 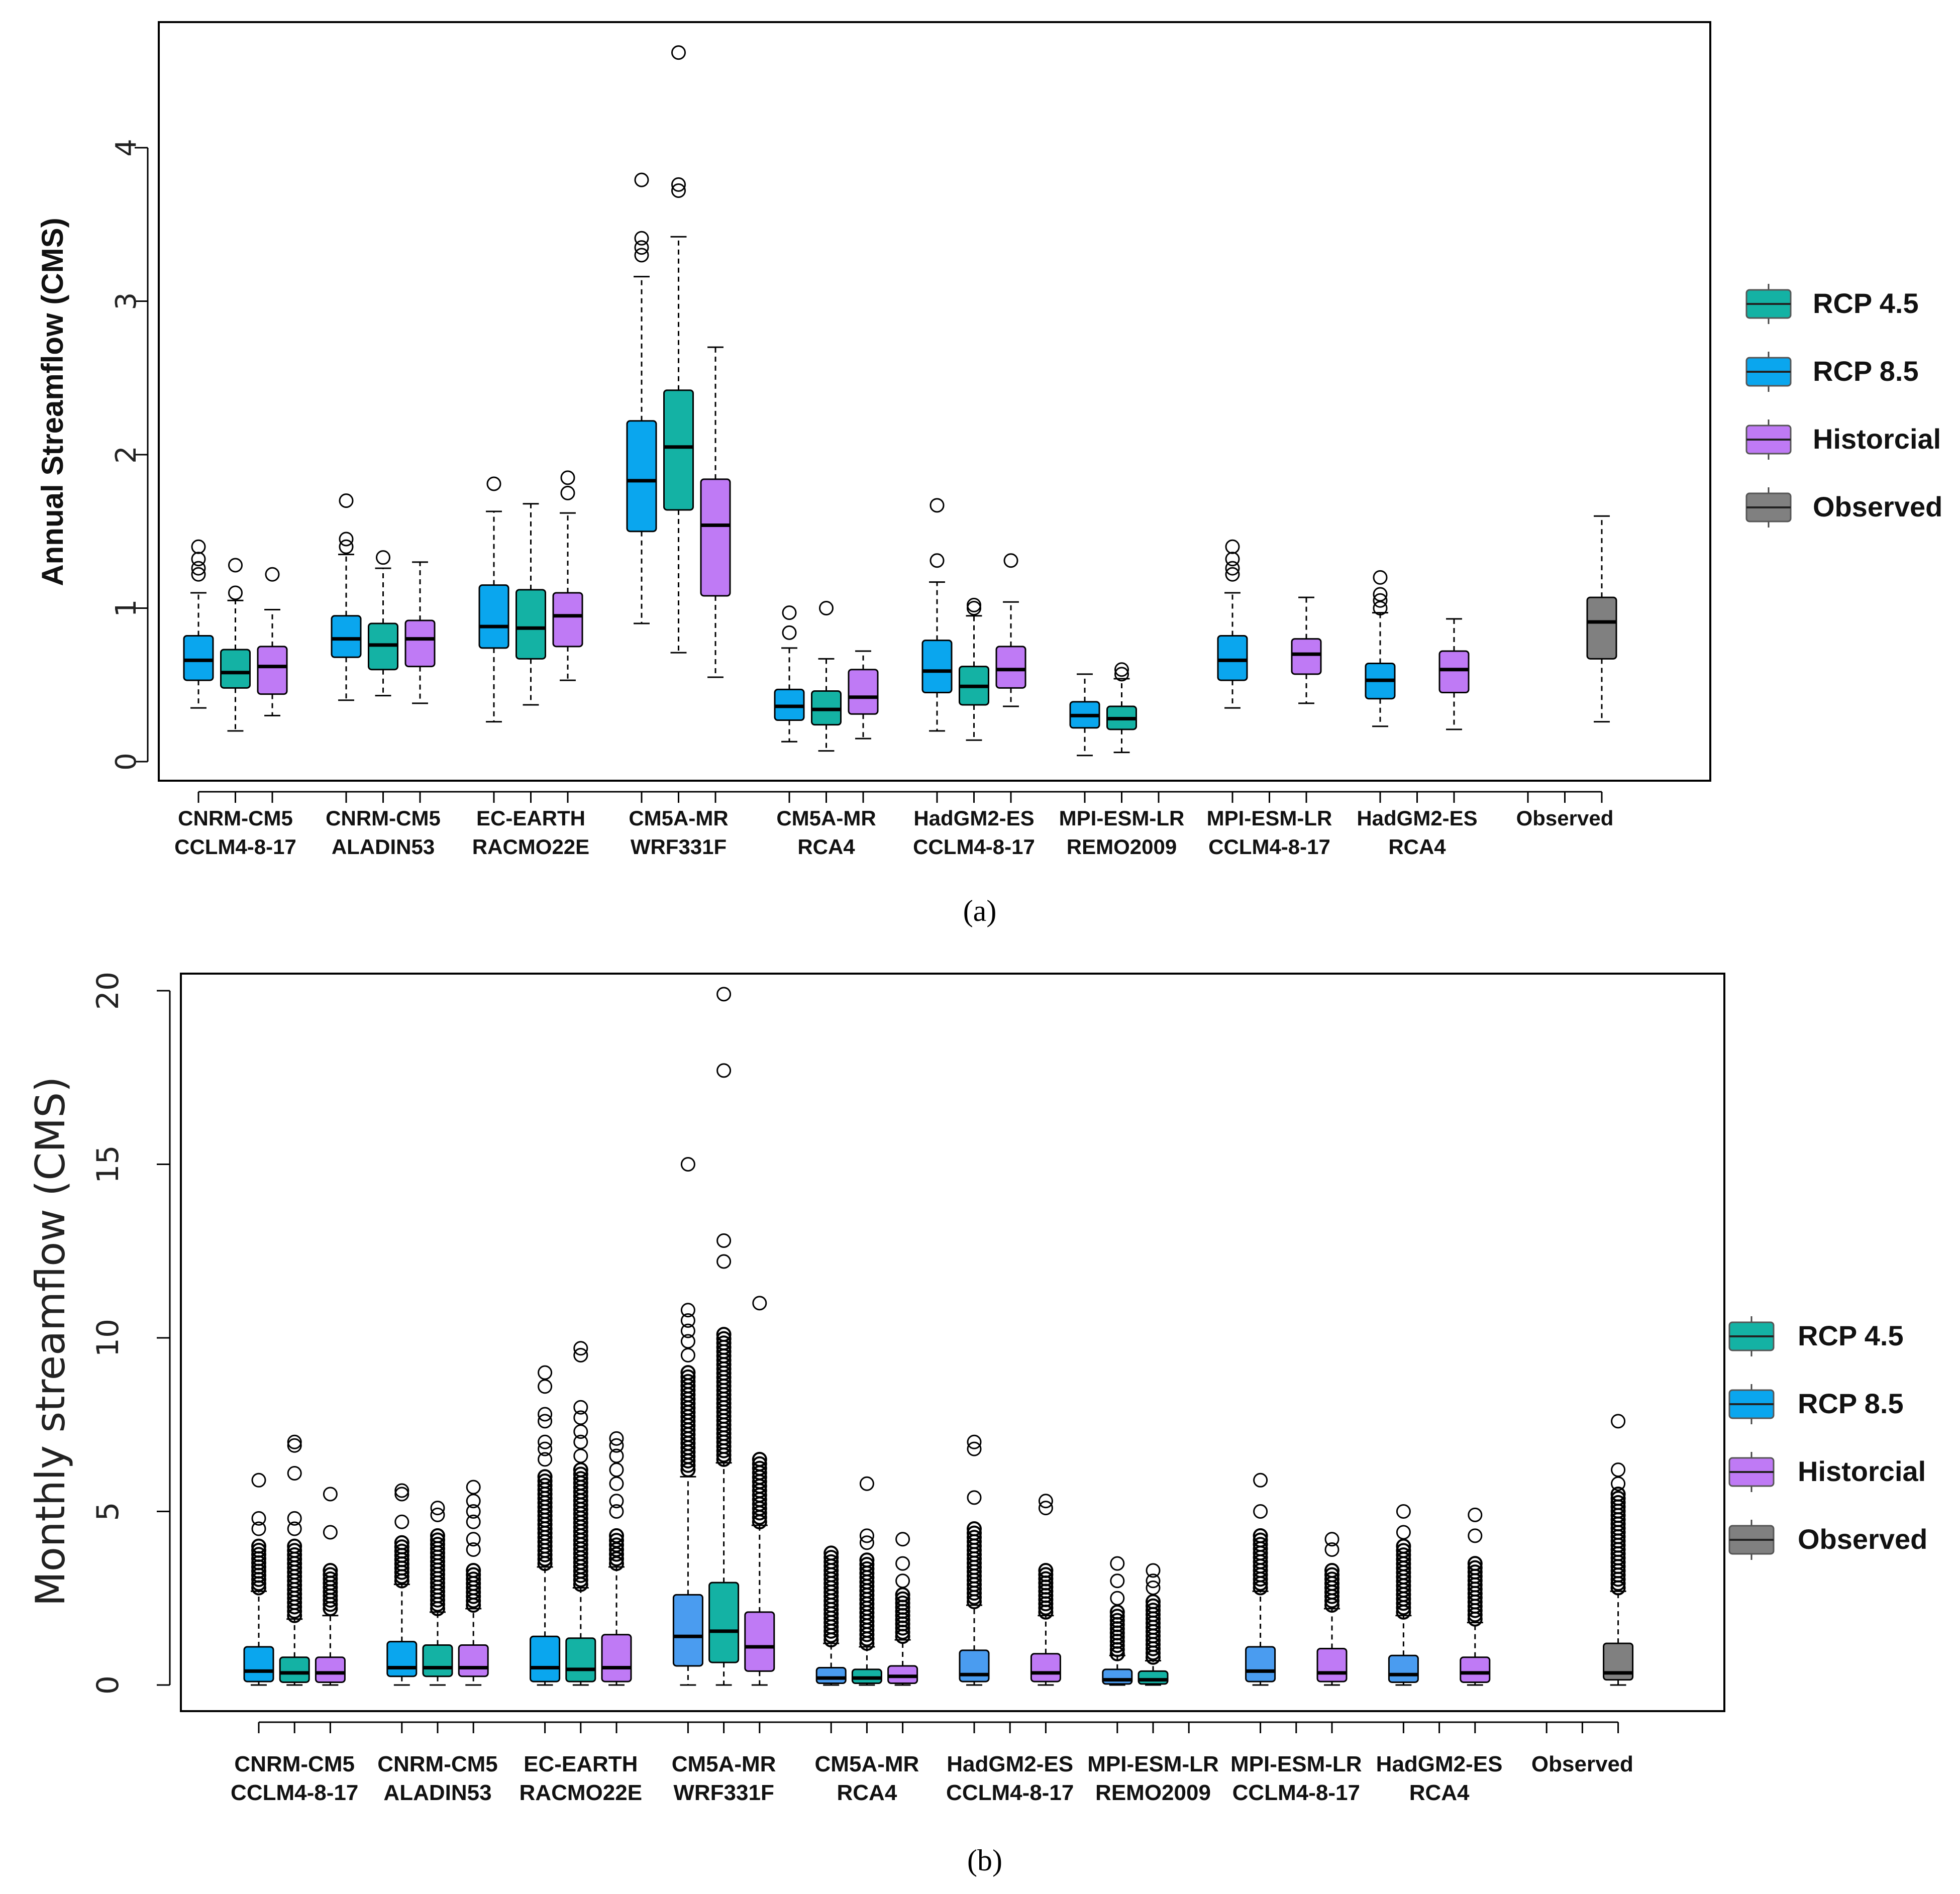 What do you see at coordinates (1866, 303) in the screenshot?
I see `legend-label: RCP 4.5` at bounding box center [1866, 303].